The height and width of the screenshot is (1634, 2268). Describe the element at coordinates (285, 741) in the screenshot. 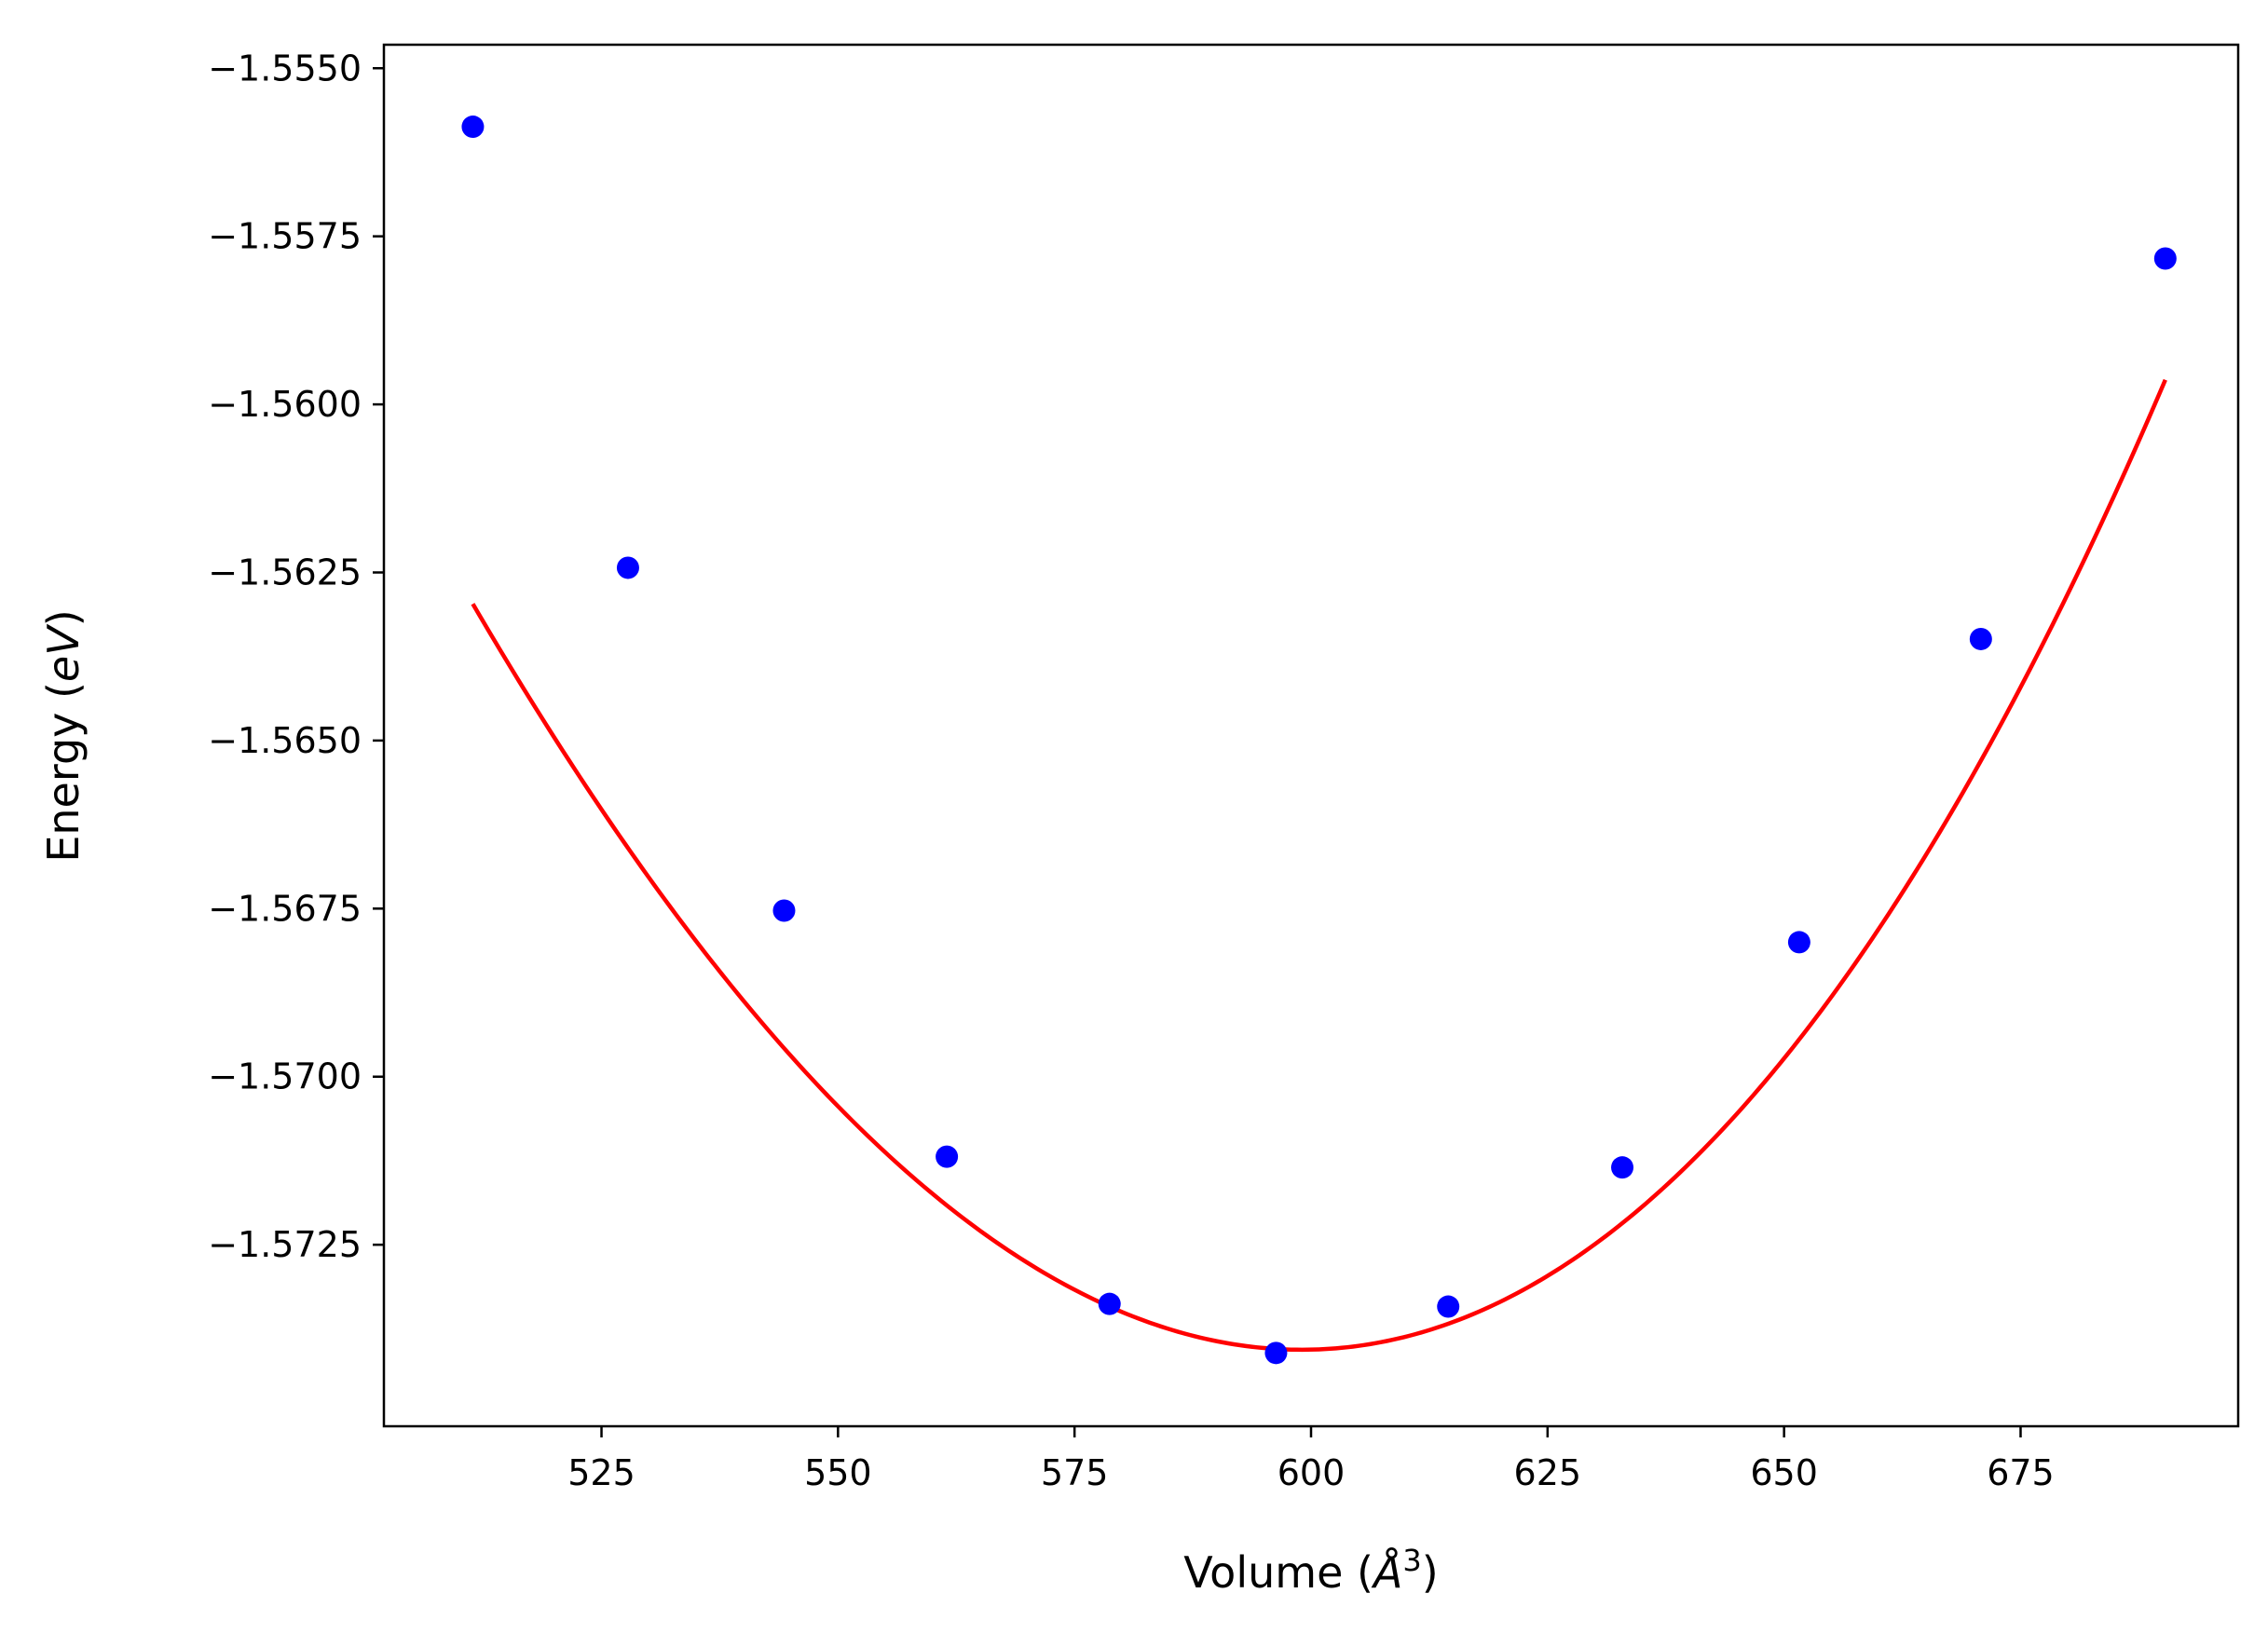

I see `y-tick-label: −1.5650` at that location.